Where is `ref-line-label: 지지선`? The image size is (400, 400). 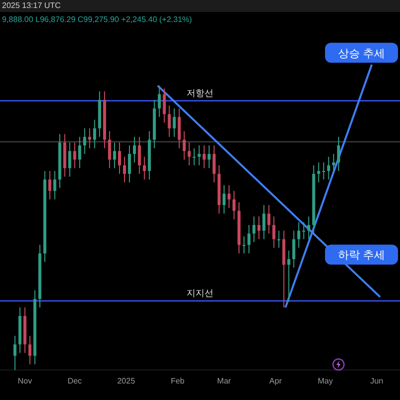
ref-line-label: 지지선 is located at coordinates (200, 293).